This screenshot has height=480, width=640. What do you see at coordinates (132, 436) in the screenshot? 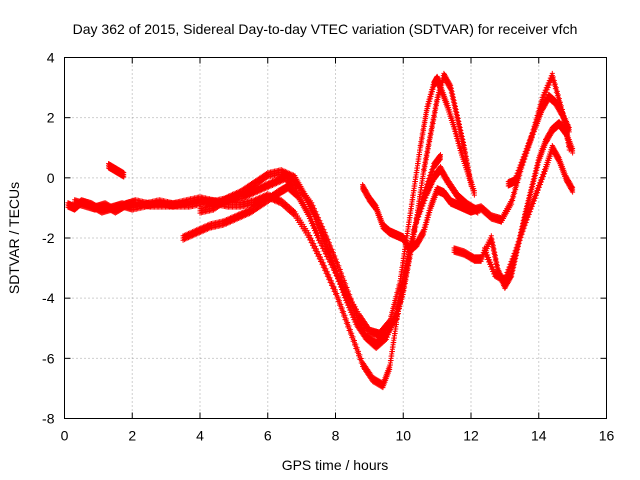
I see `x-tick-label: 2` at bounding box center [132, 436].